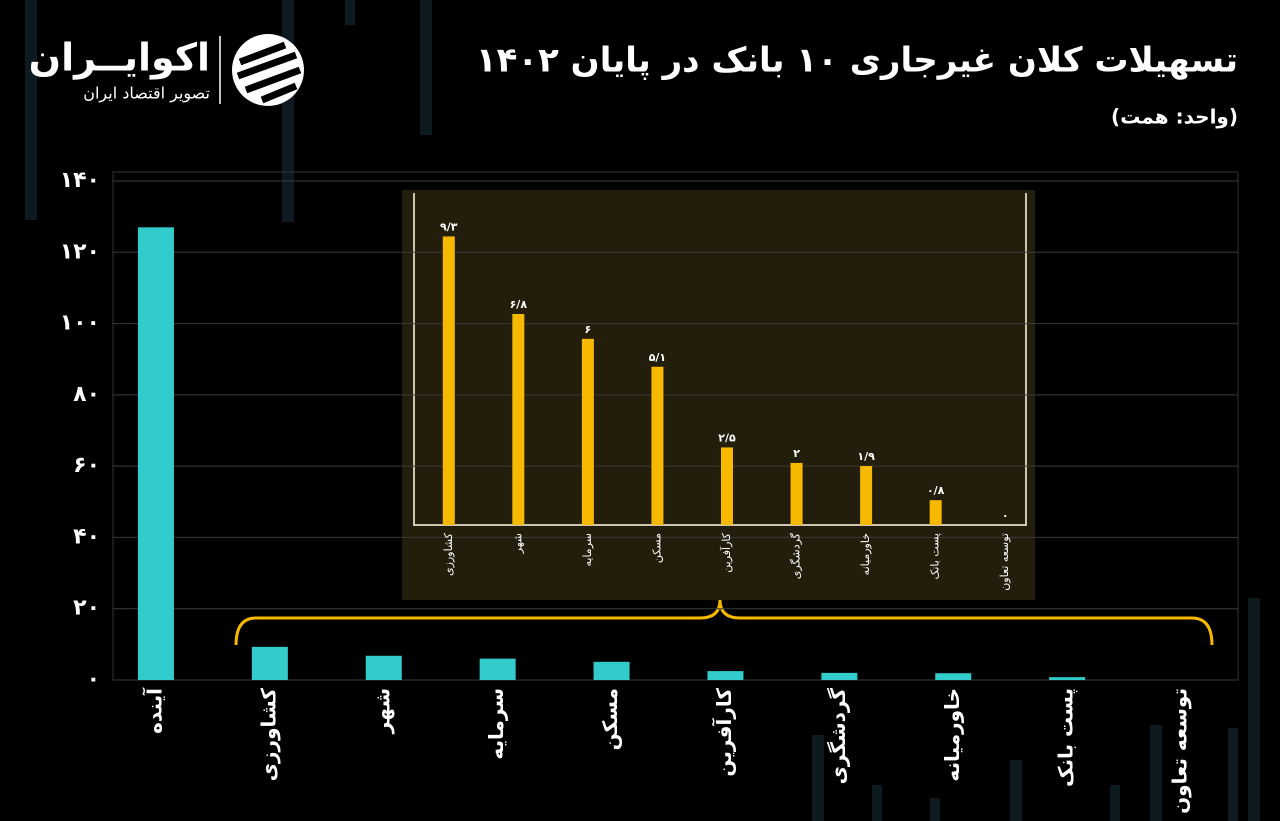 This screenshot has width=1280, height=821. Describe the element at coordinates (724, 622) in the screenshot. I see `bracket` at that location.